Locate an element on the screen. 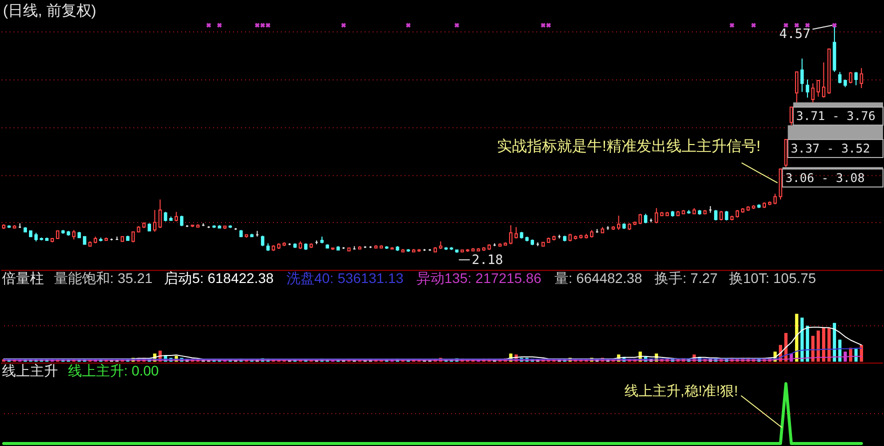 The height and width of the screenshot is (446, 884). annotation: 量: 664482.38 is located at coordinates (598, 278).